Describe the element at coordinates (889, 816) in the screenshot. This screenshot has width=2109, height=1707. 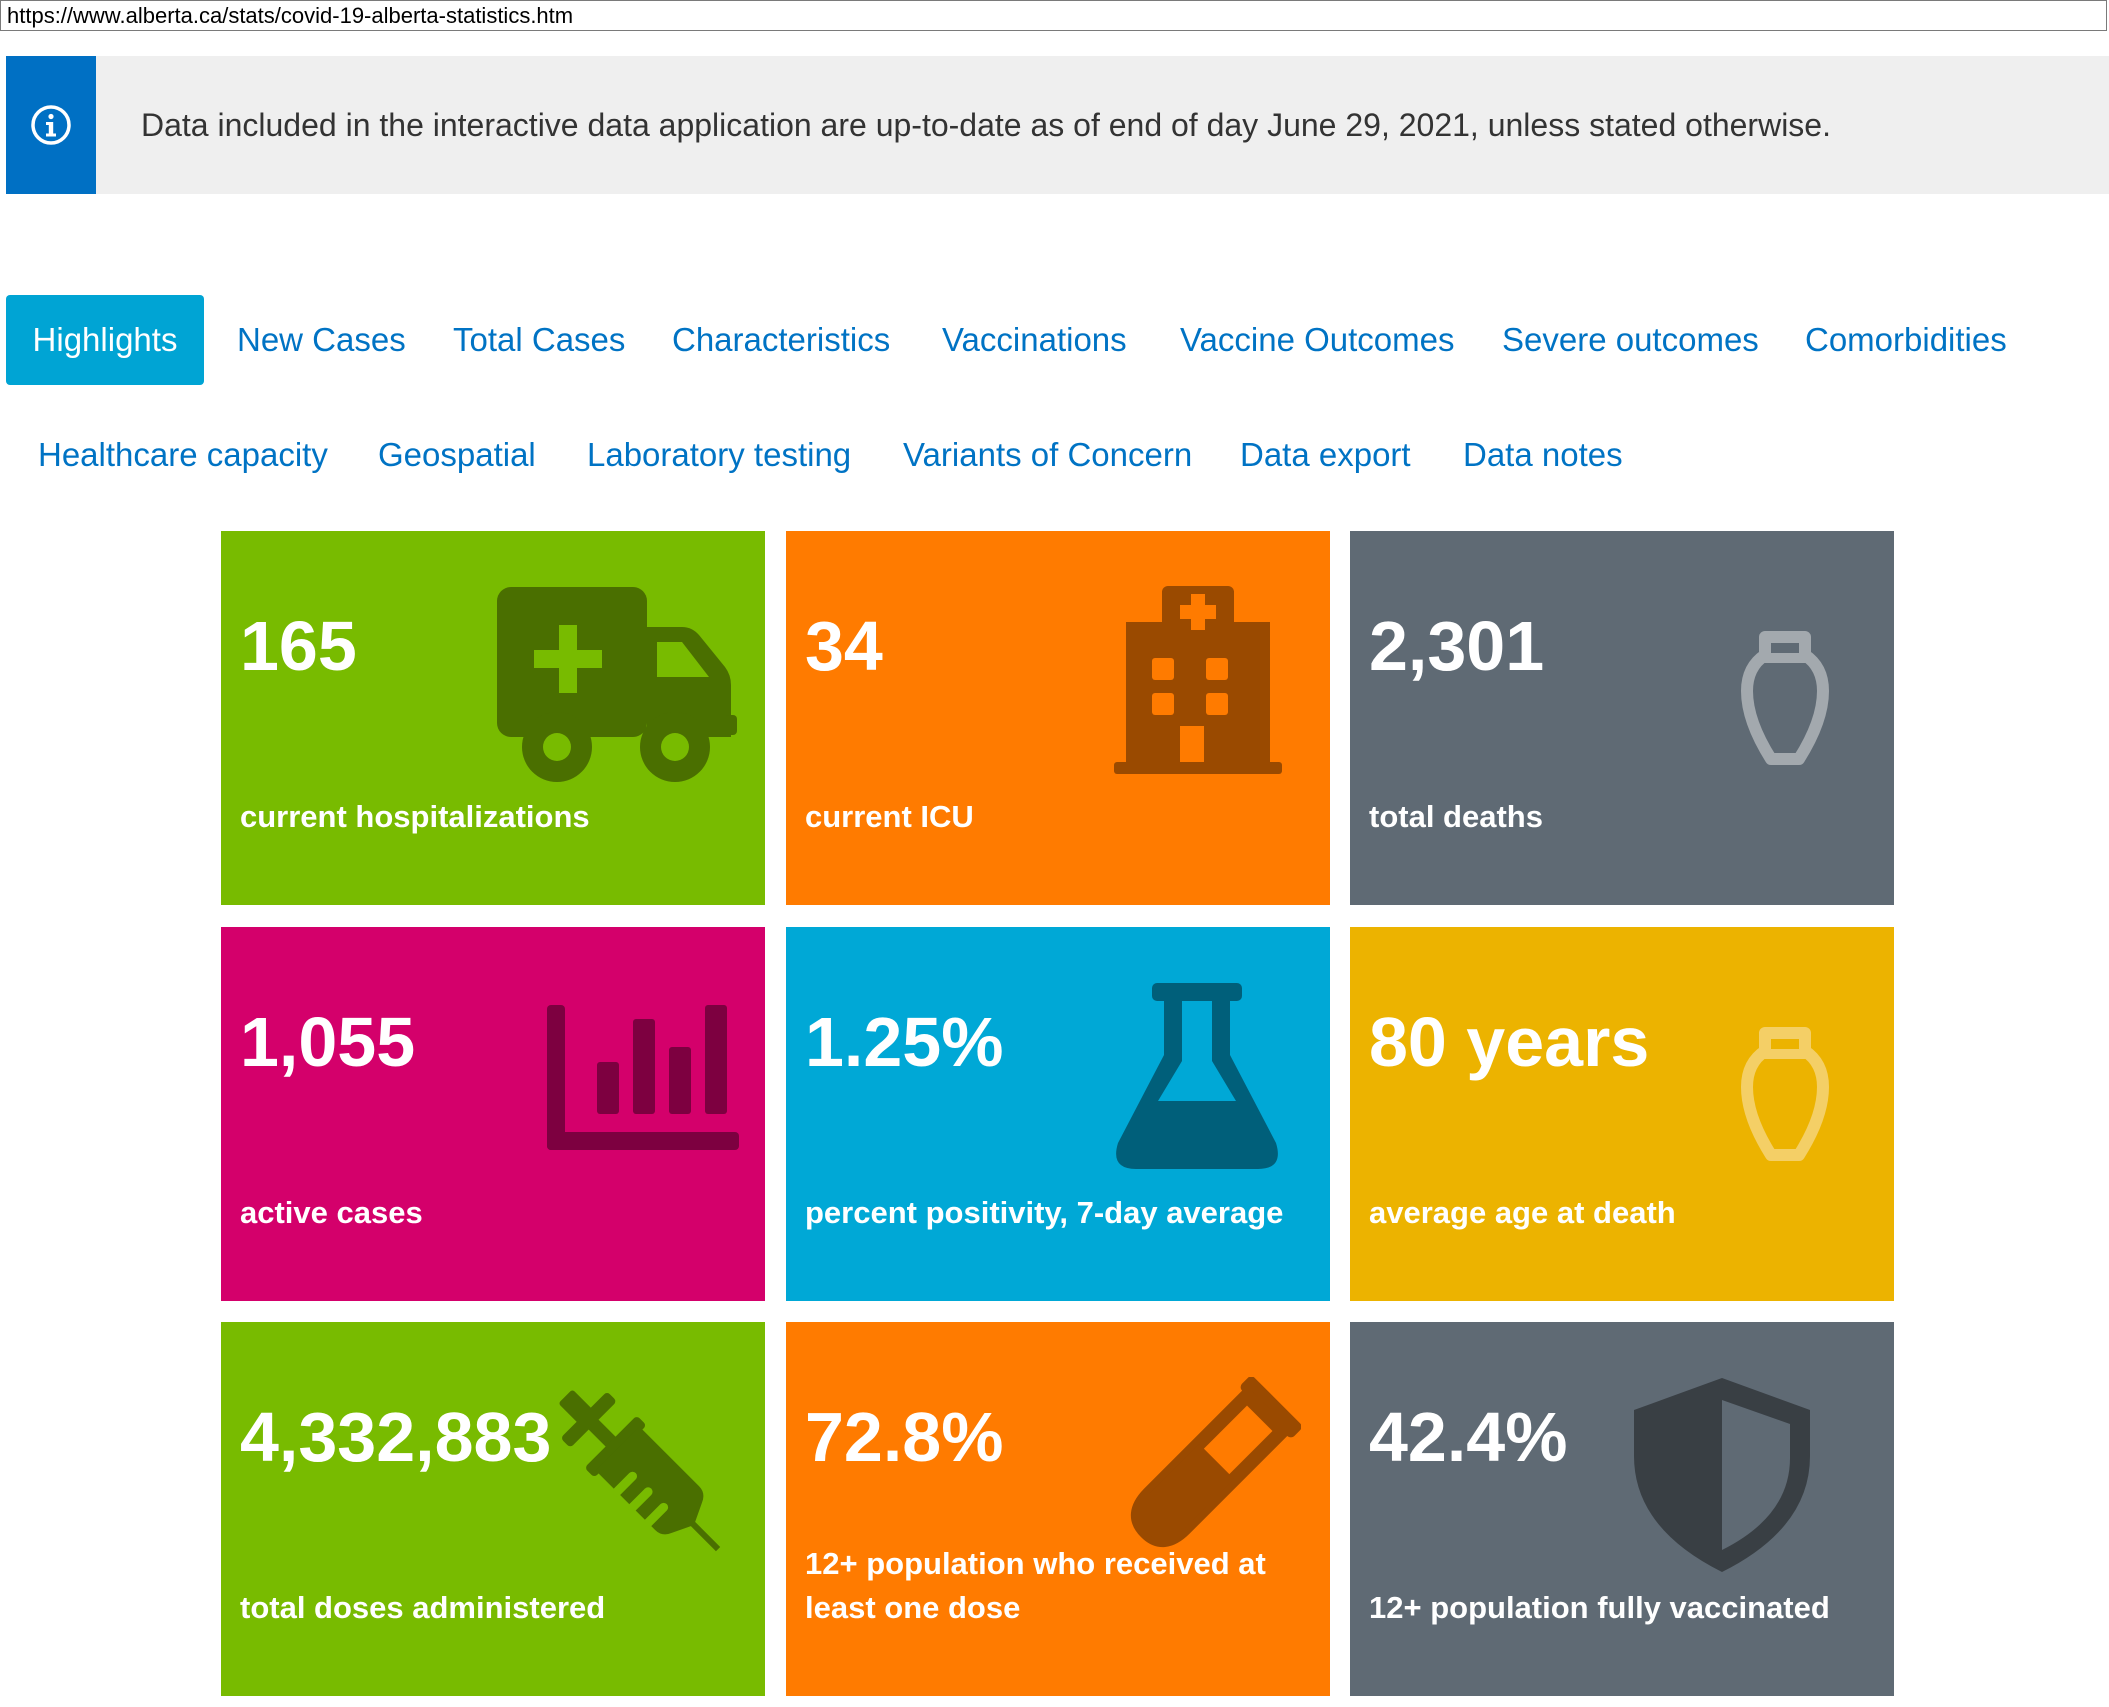
I see `tile-label: current ICU` at that location.